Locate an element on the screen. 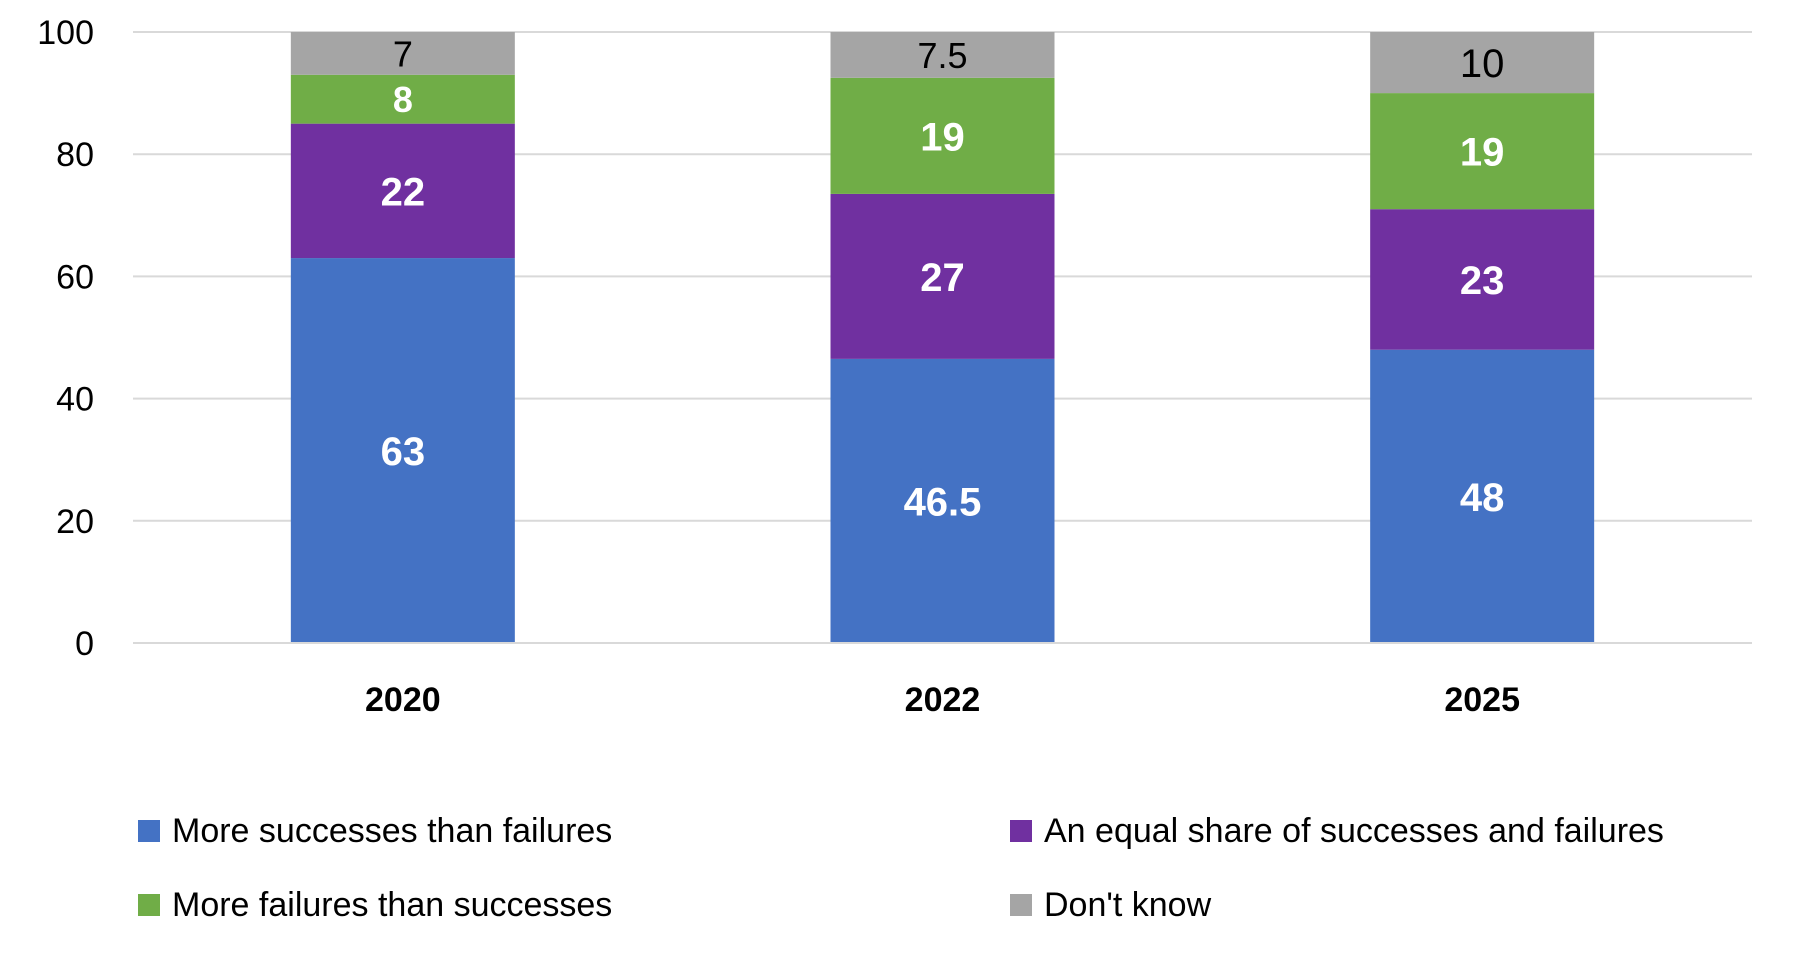 The height and width of the screenshot is (976, 1820). data-label-2025-series-2: 19 is located at coordinates (1482, 153).